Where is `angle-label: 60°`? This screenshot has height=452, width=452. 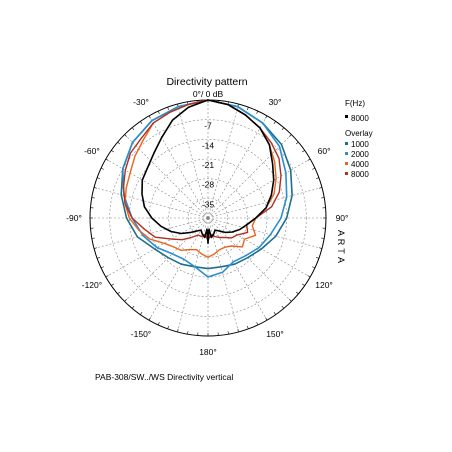
angle-label: 60° is located at coordinates (324, 151).